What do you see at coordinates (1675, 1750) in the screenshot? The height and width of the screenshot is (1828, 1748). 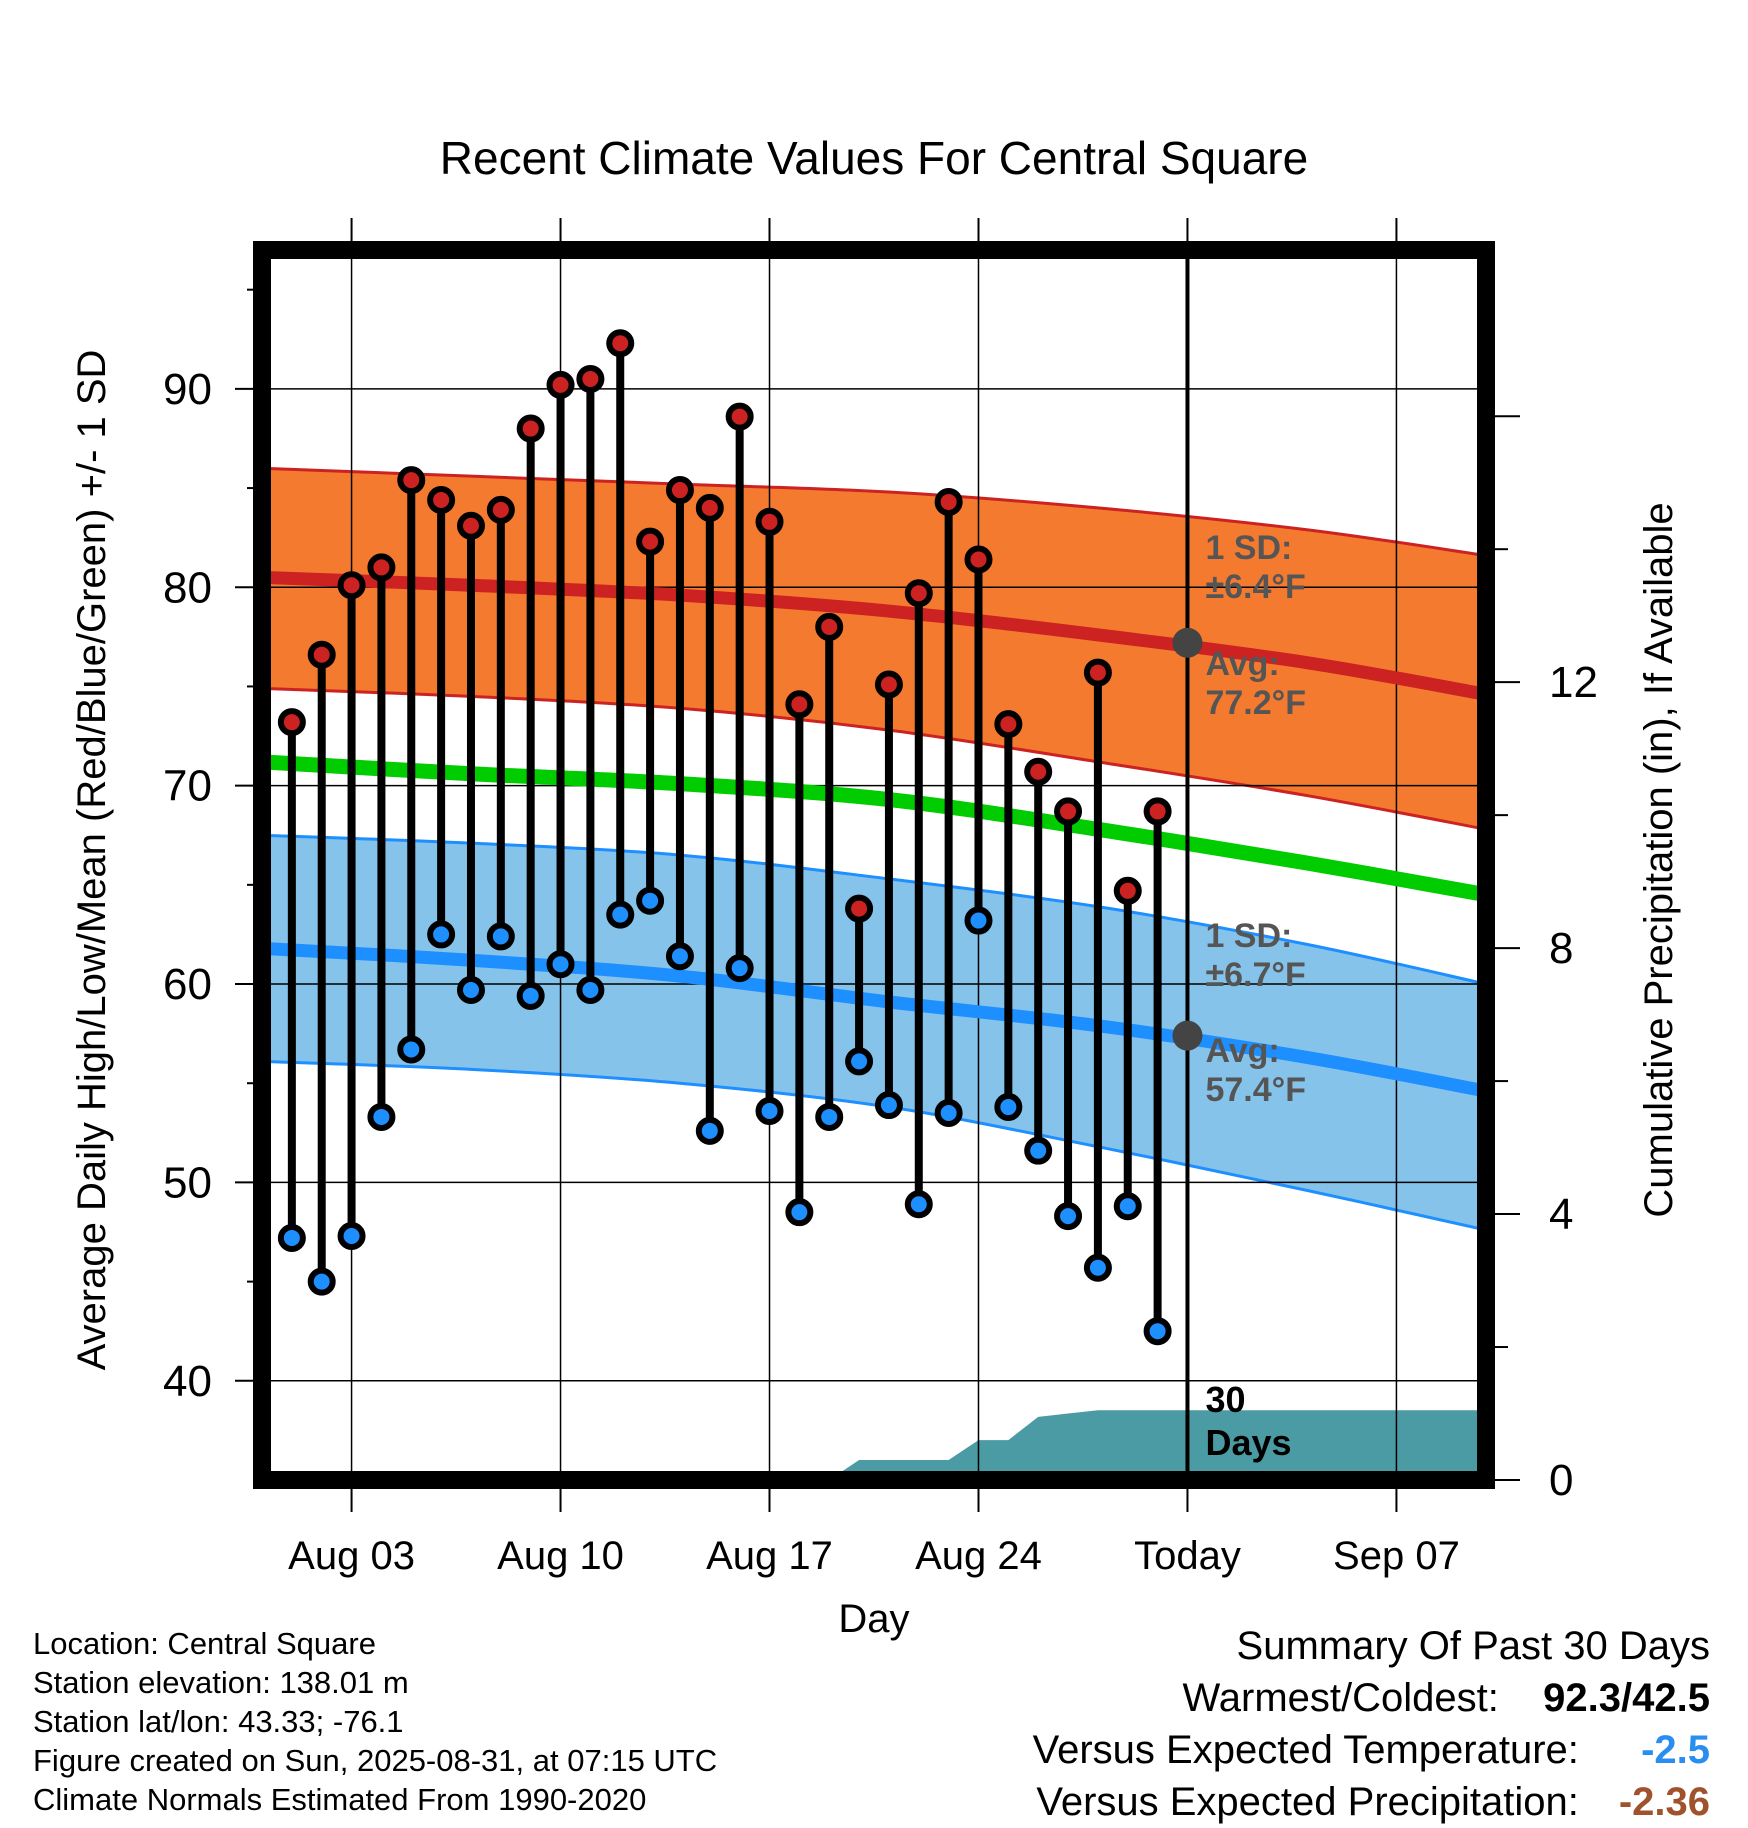 I see `temp-value: -2.5` at bounding box center [1675, 1750].